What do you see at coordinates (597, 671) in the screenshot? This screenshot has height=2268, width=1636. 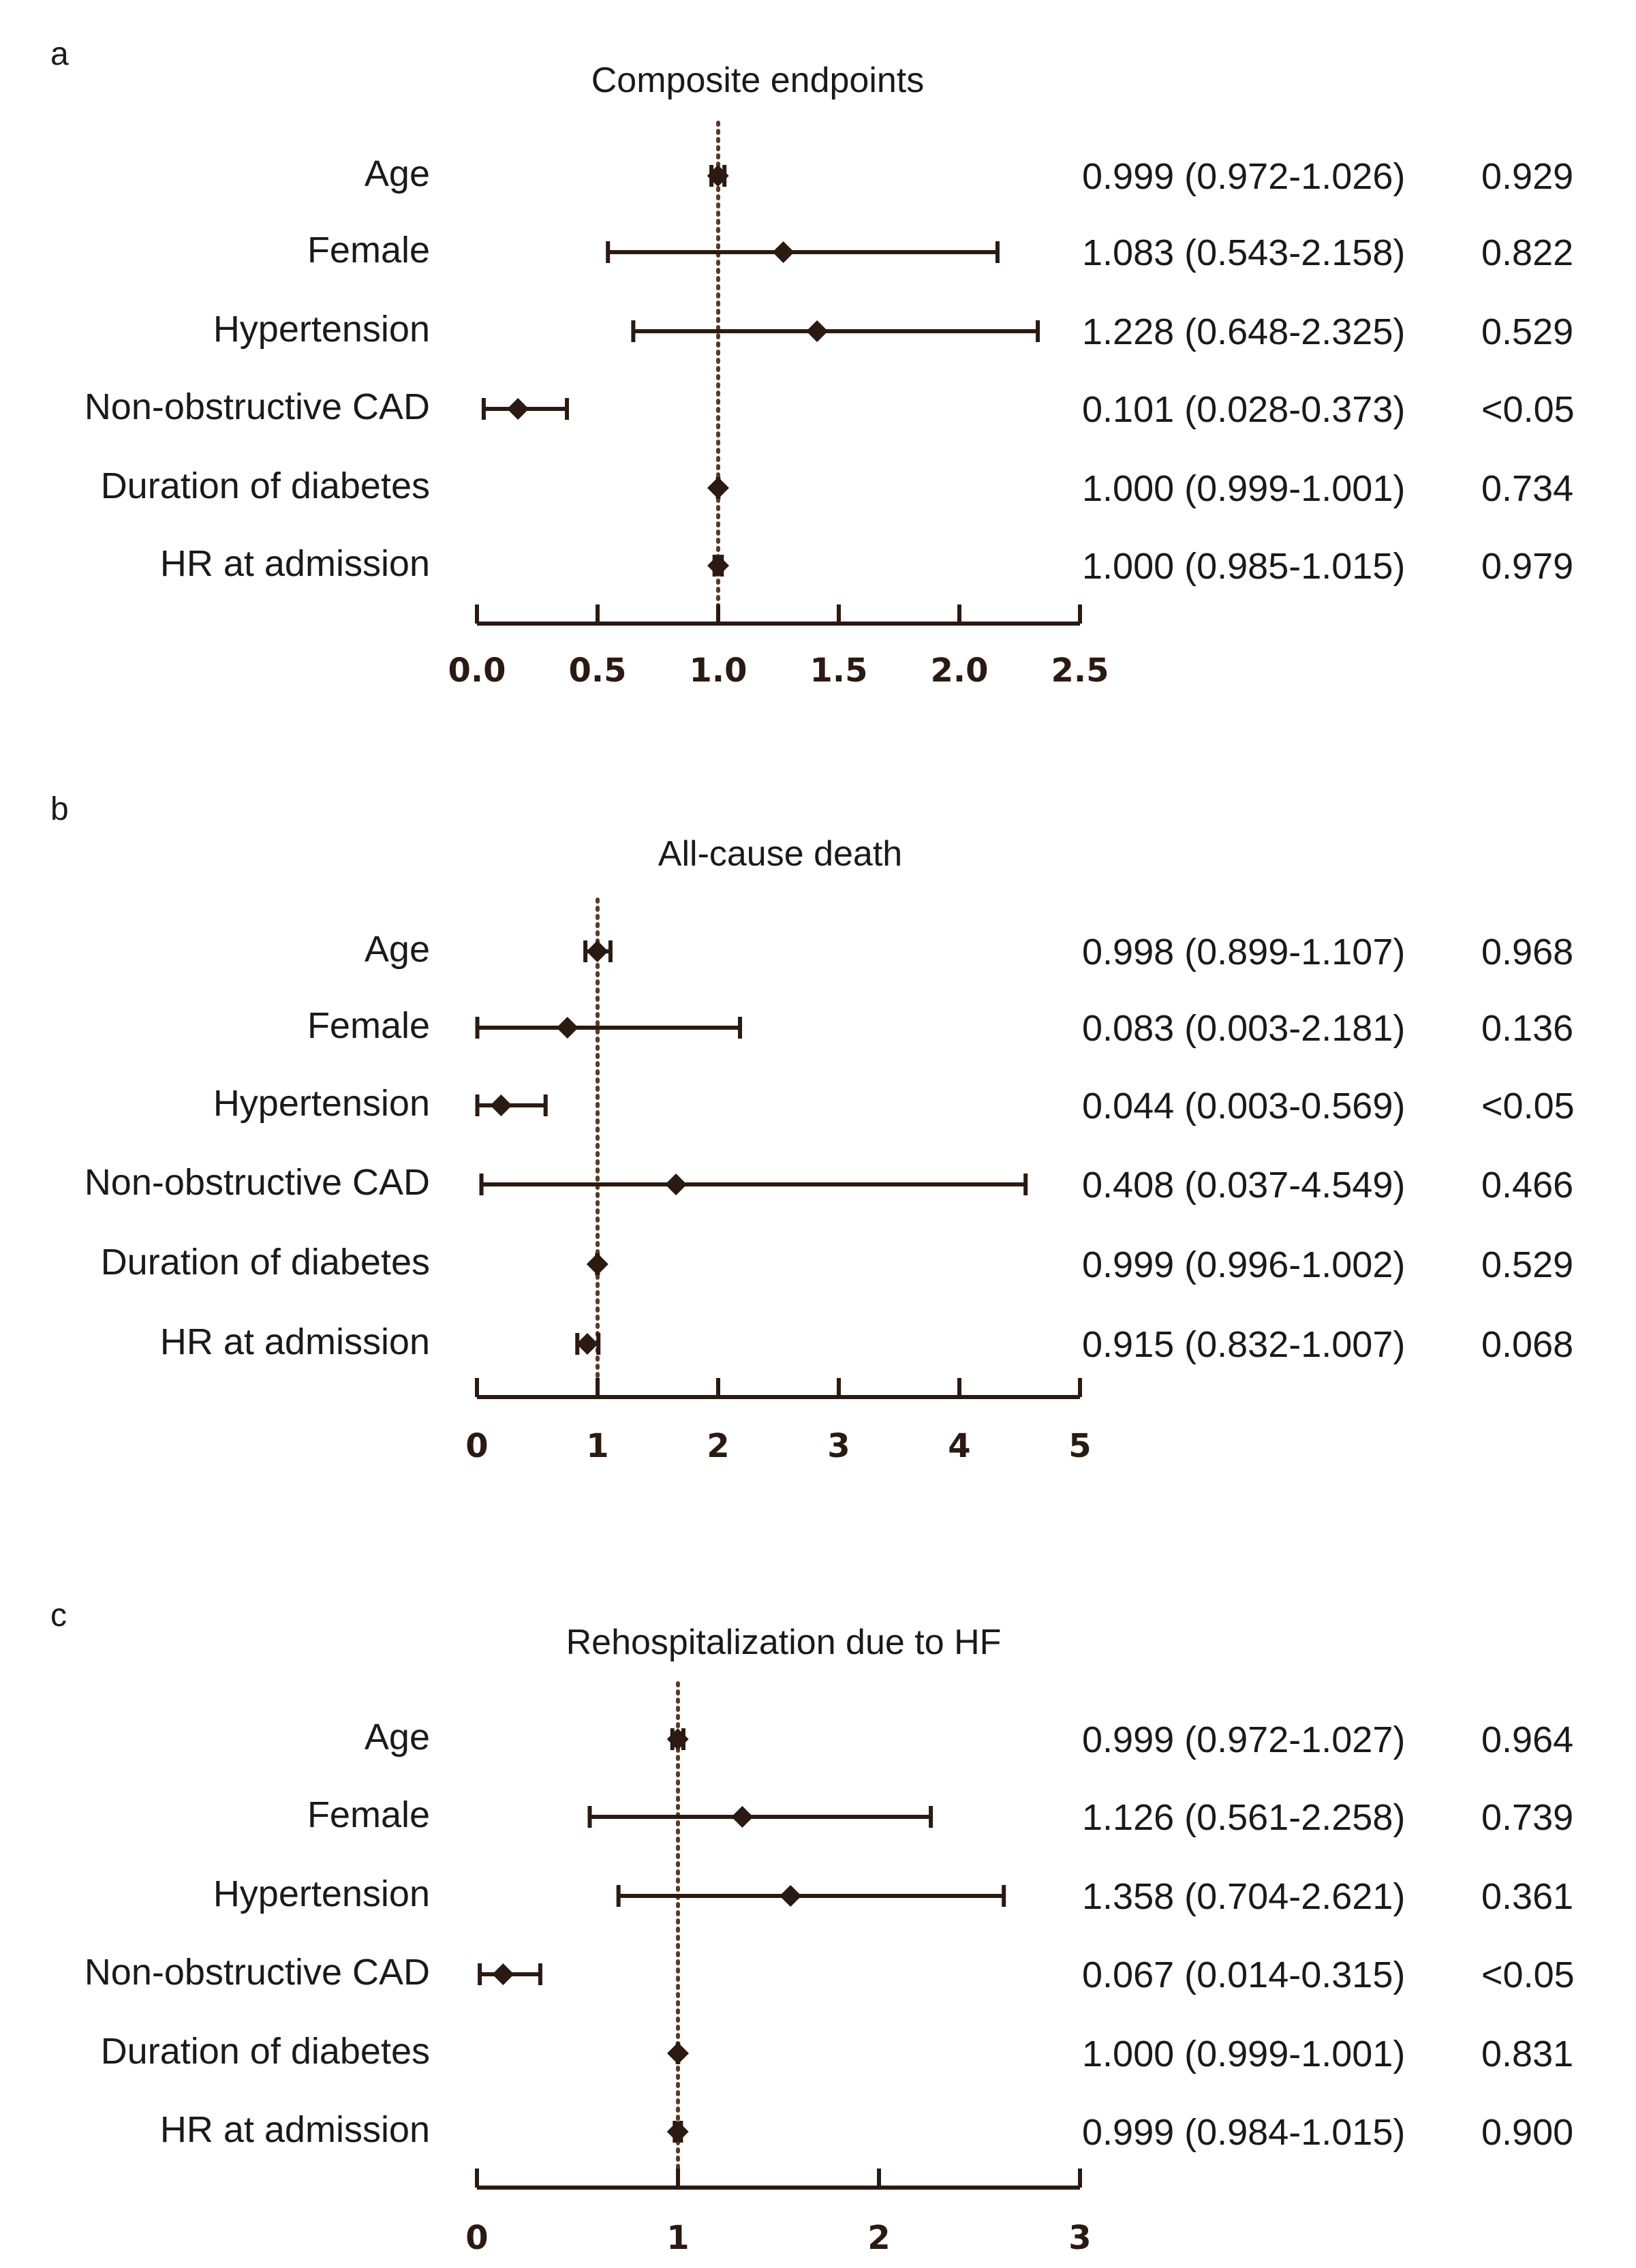 I see `x-tick-label: 0.5` at bounding box center [597, 671].